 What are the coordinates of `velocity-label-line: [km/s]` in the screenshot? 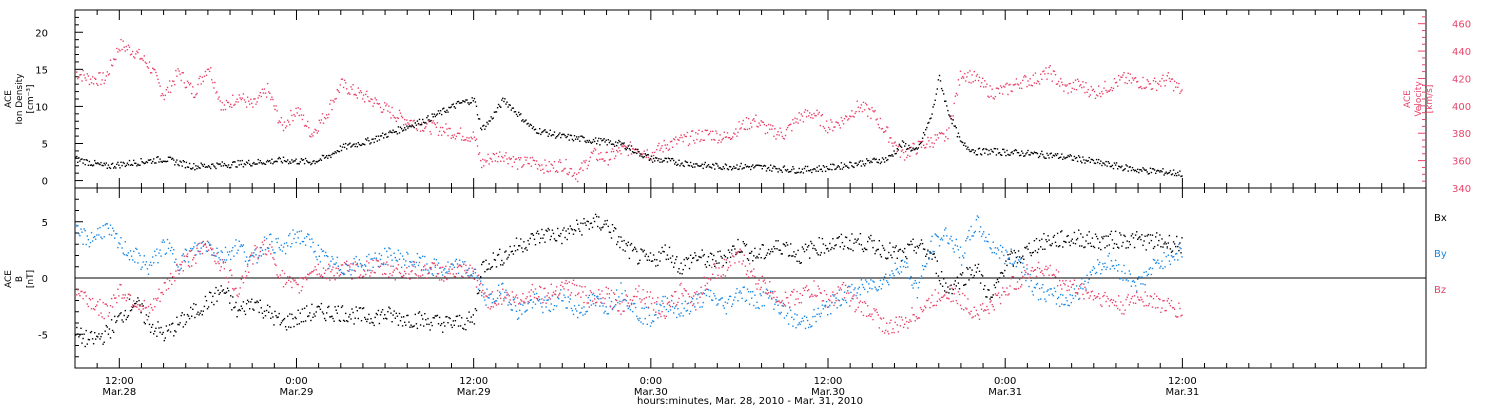 It's located at (1430, 99).